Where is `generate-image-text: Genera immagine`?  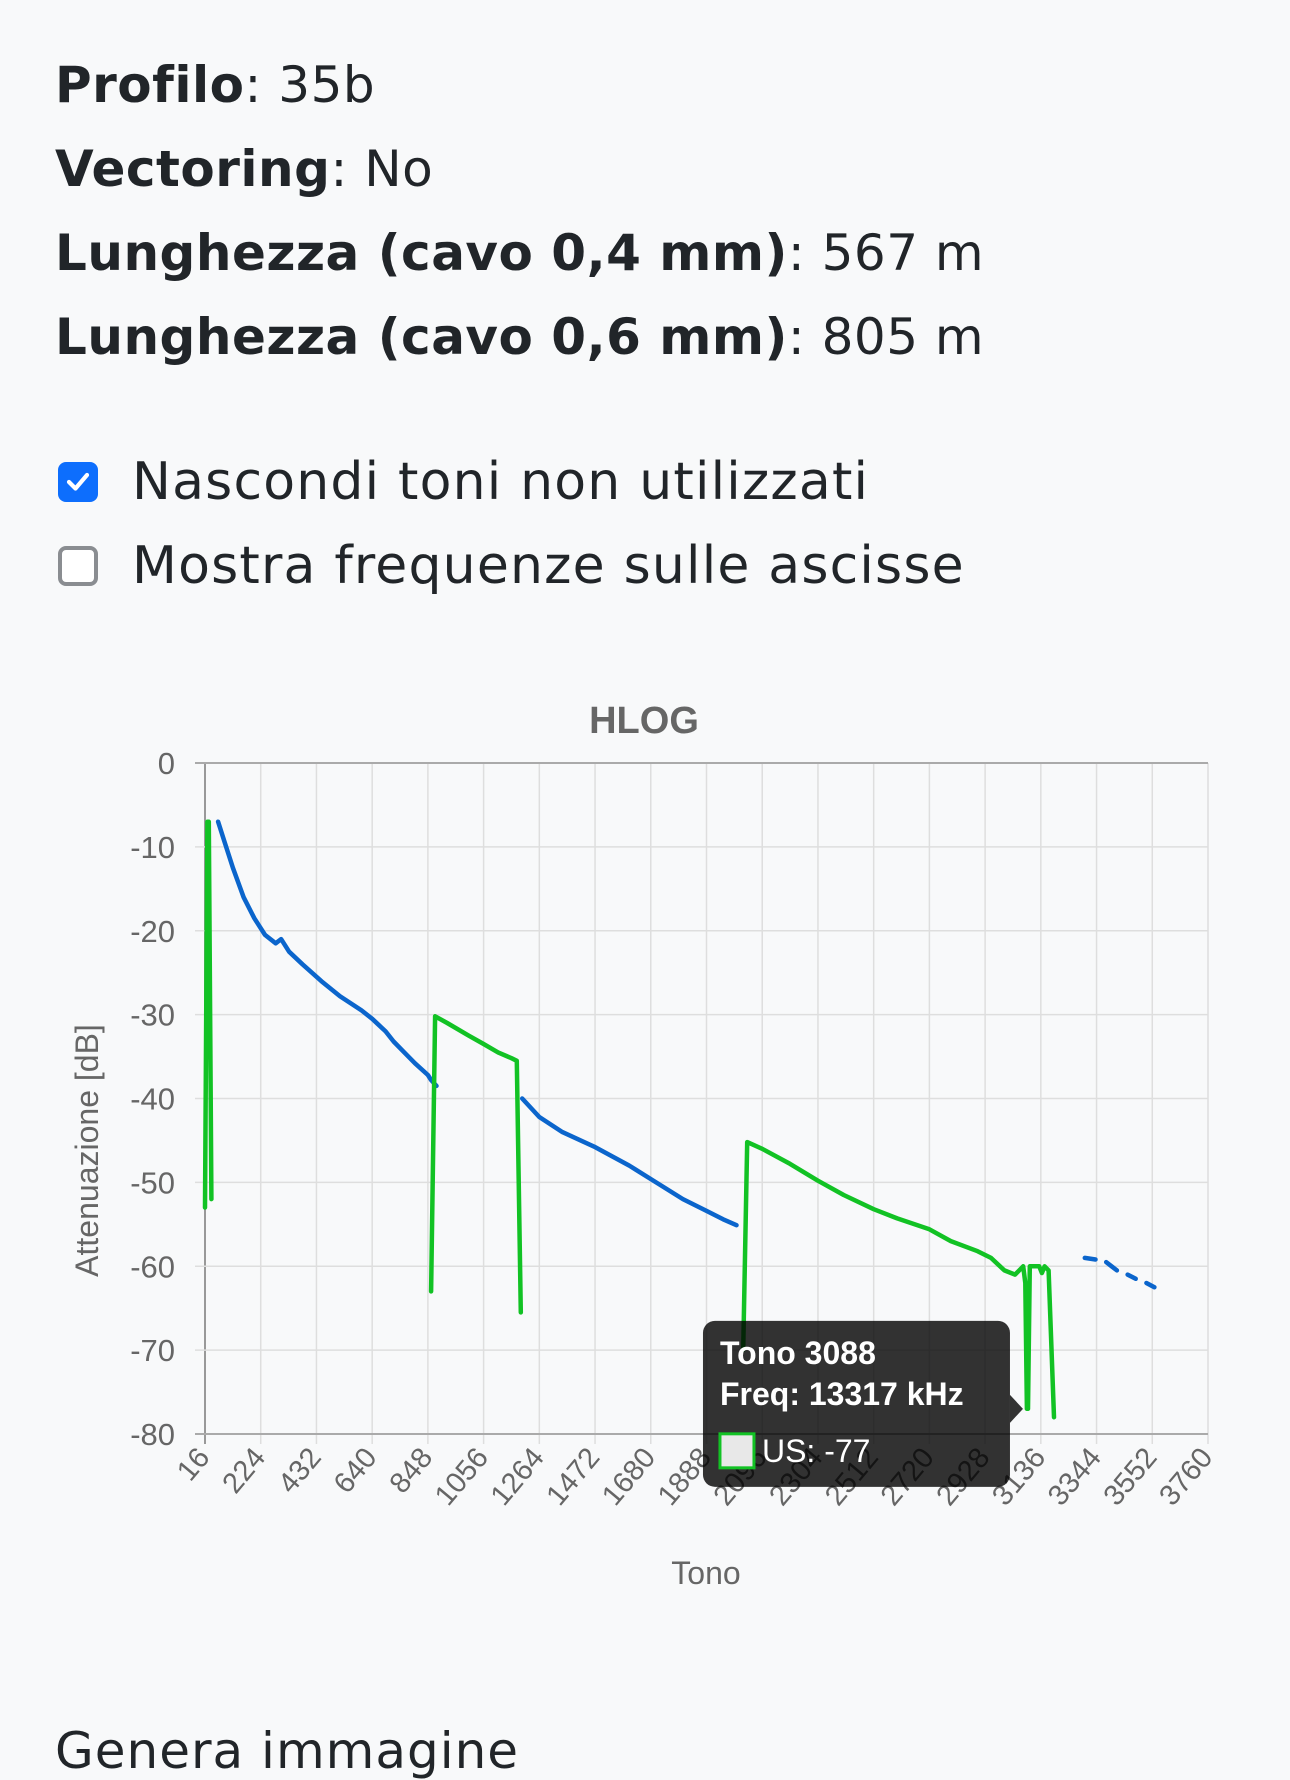
generate-image-text: Genera immagine is located at coordinates (287, 1751).